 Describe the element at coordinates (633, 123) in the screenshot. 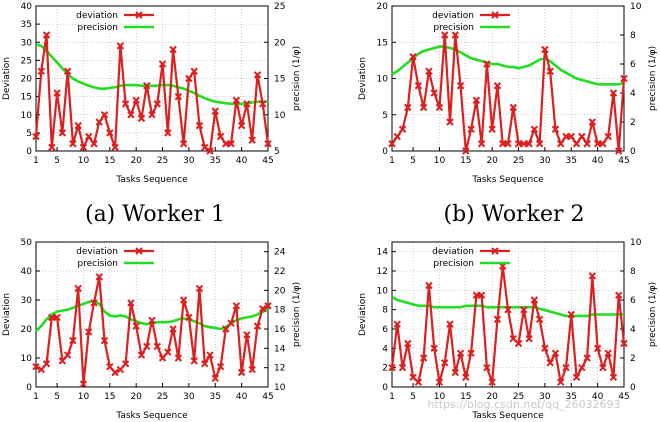

I see `y2-tick-label: 2` at that location.